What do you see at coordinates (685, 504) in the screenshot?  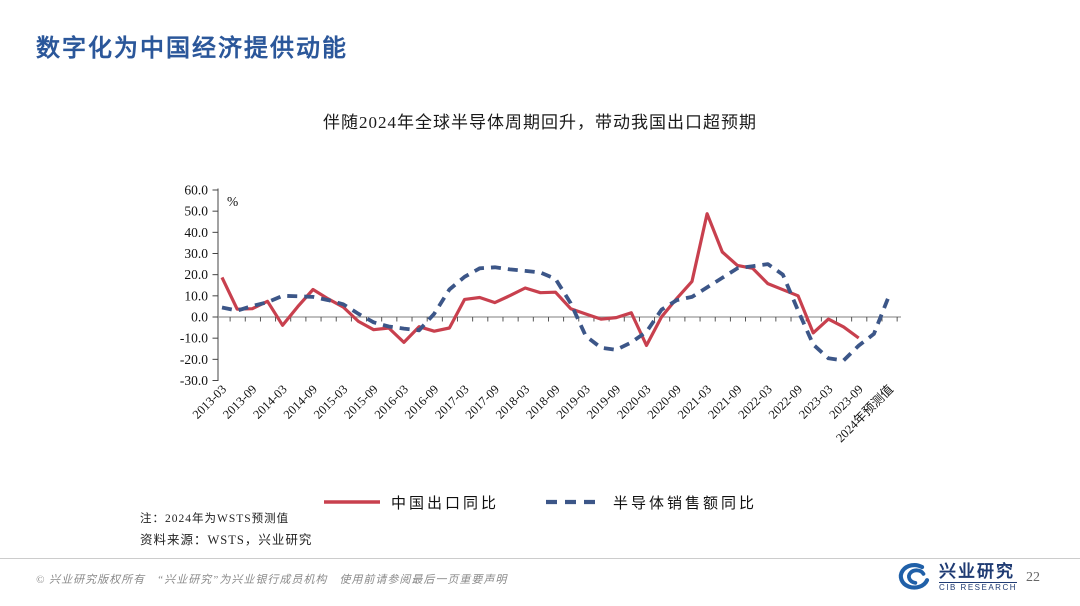 I see `legend-label-semiconductor: 半导体销售额同比` at bounding box center [685, 504].